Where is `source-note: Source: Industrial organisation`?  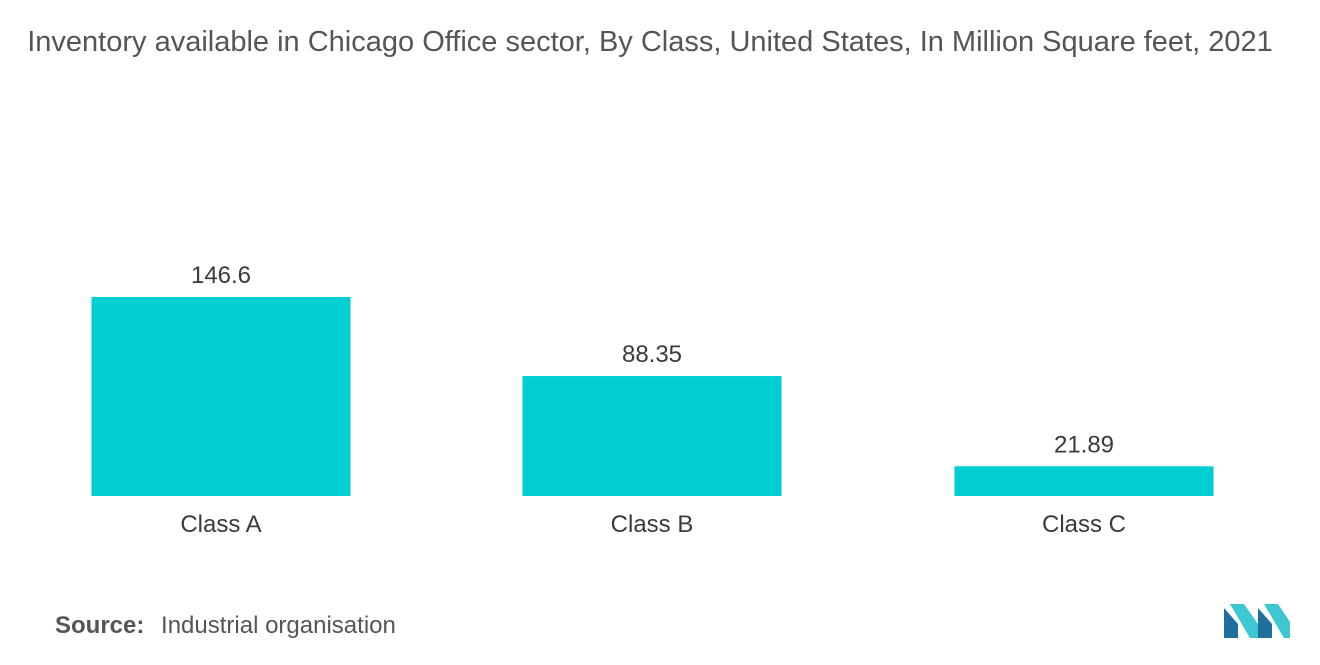 source-note: Source: Industrial organisation is located at coordinates (225, 626).